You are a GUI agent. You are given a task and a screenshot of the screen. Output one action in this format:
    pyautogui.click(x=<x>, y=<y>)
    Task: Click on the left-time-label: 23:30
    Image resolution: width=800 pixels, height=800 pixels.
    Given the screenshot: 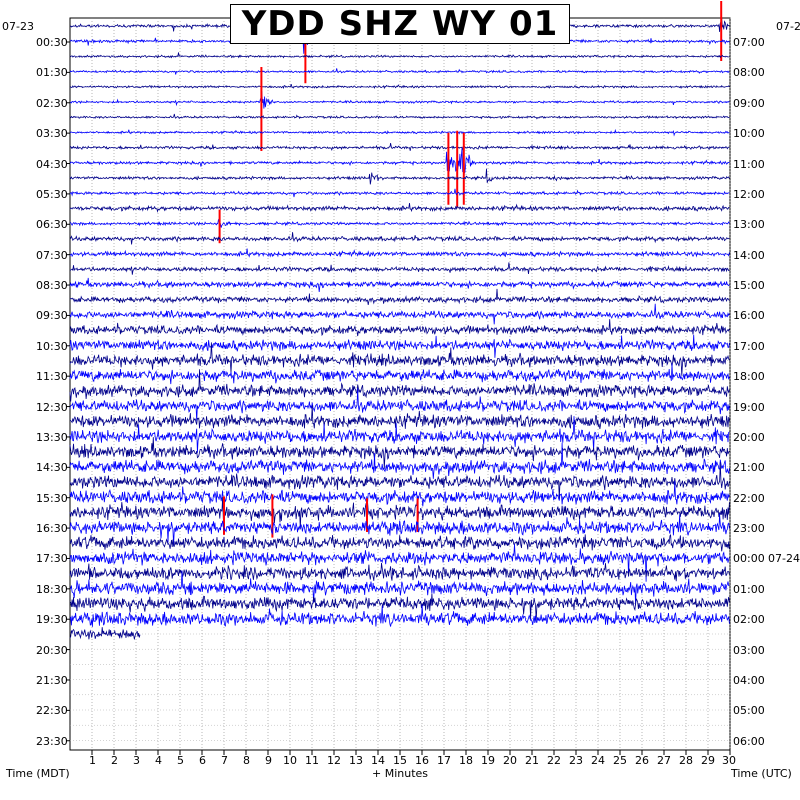 What is the action you would take?
    pyautogui.click(x=52, y=741)
    